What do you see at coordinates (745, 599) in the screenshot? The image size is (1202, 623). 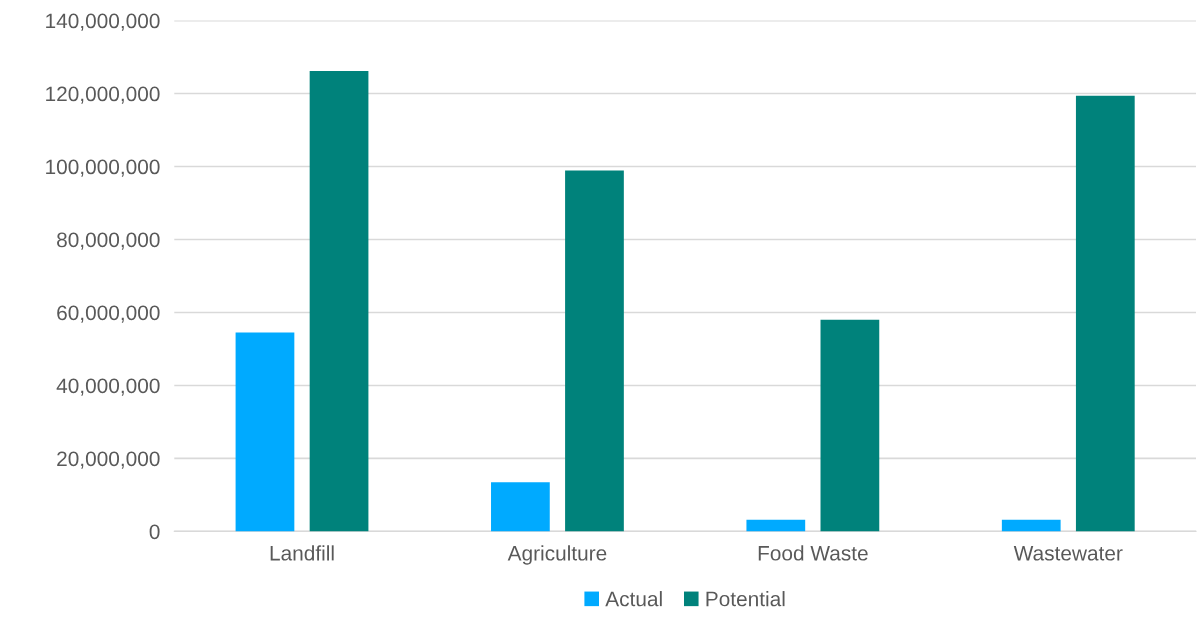 I see `legend-label: Potential` at bounding box center [745, 599].